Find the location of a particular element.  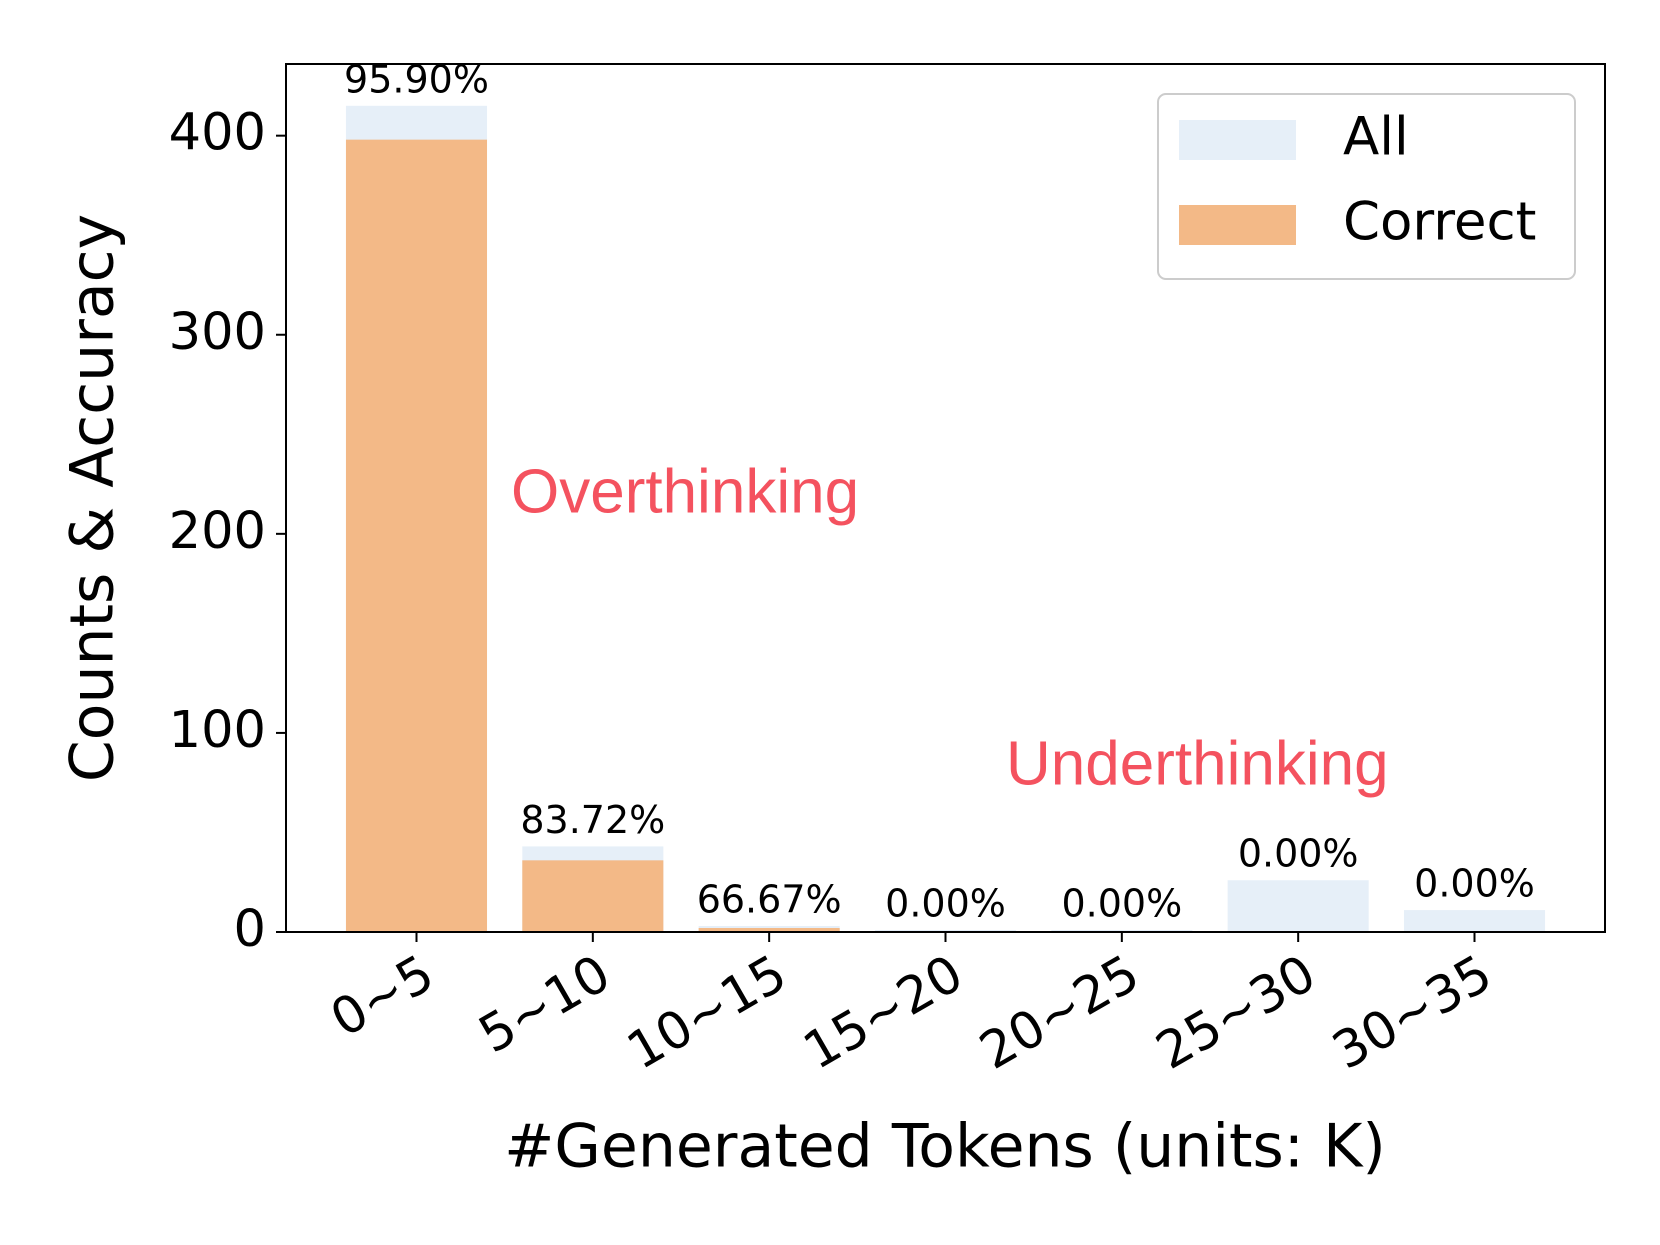

x-tick-label: 15~20 is located at coordinates (883, 1012).